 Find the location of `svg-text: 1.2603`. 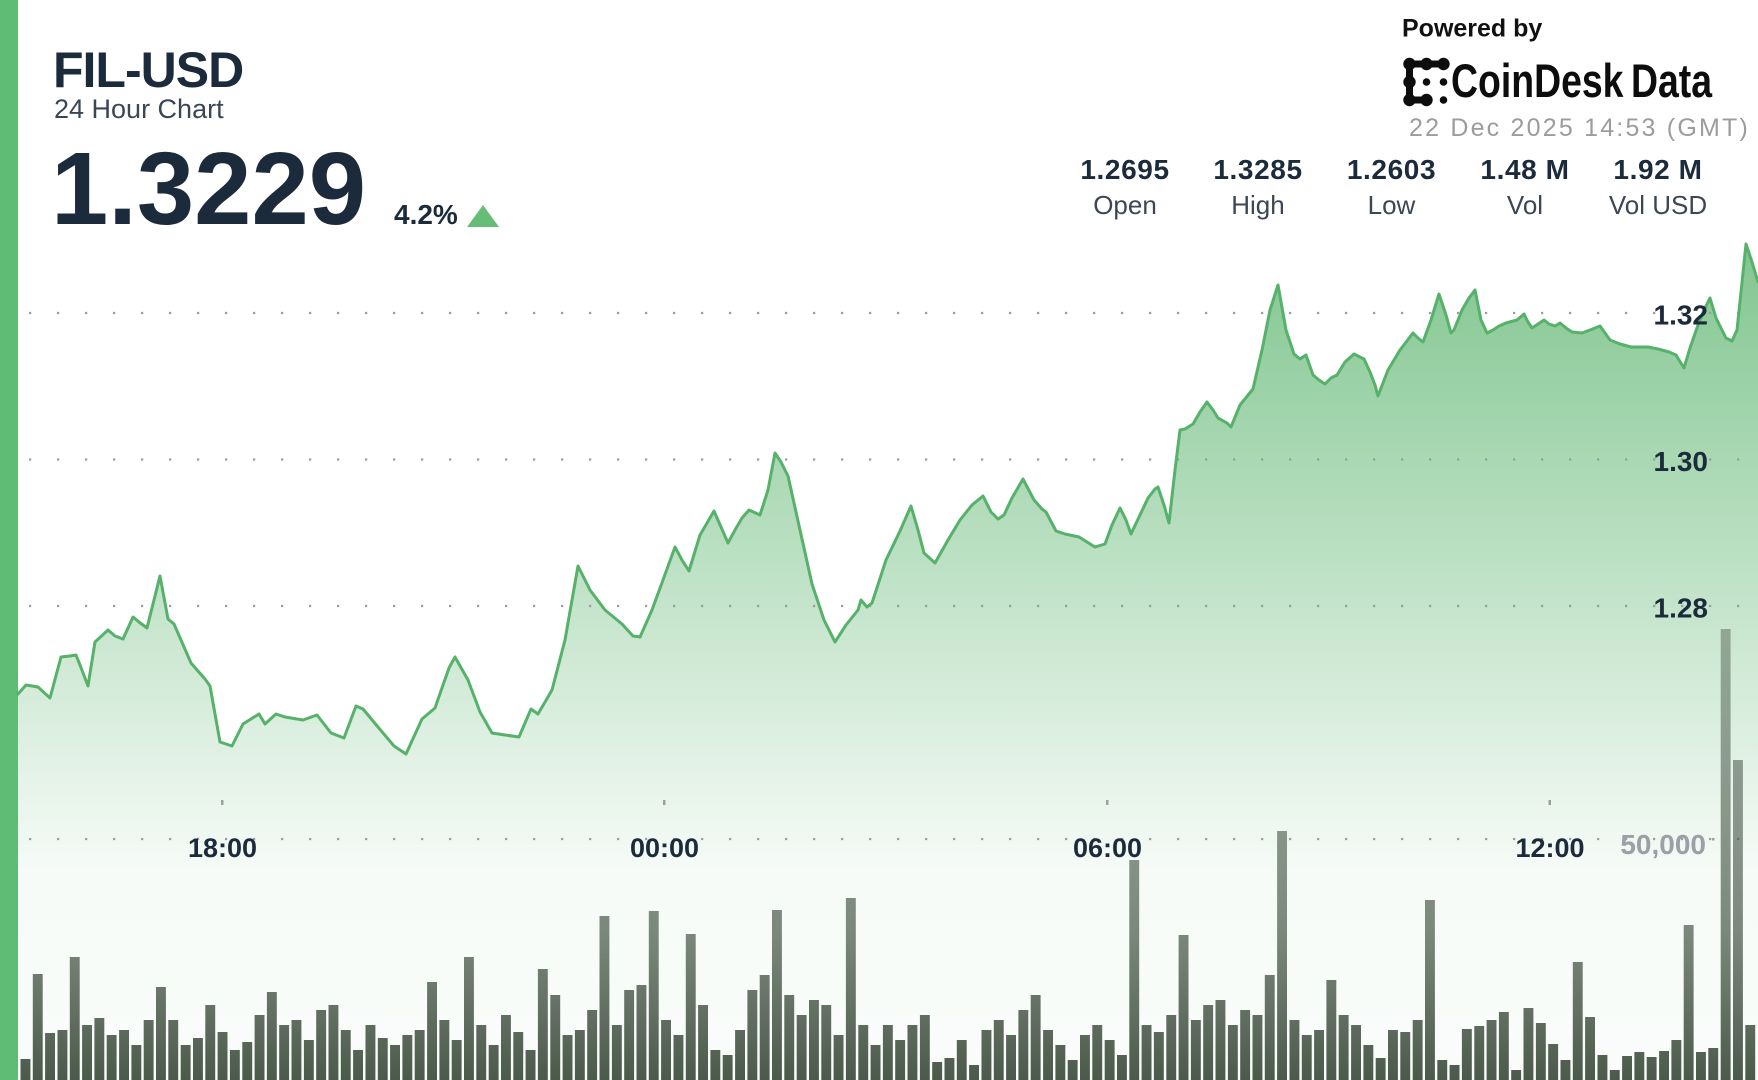

svg-text: 1.2603 is located at coordinates (1391, 169).